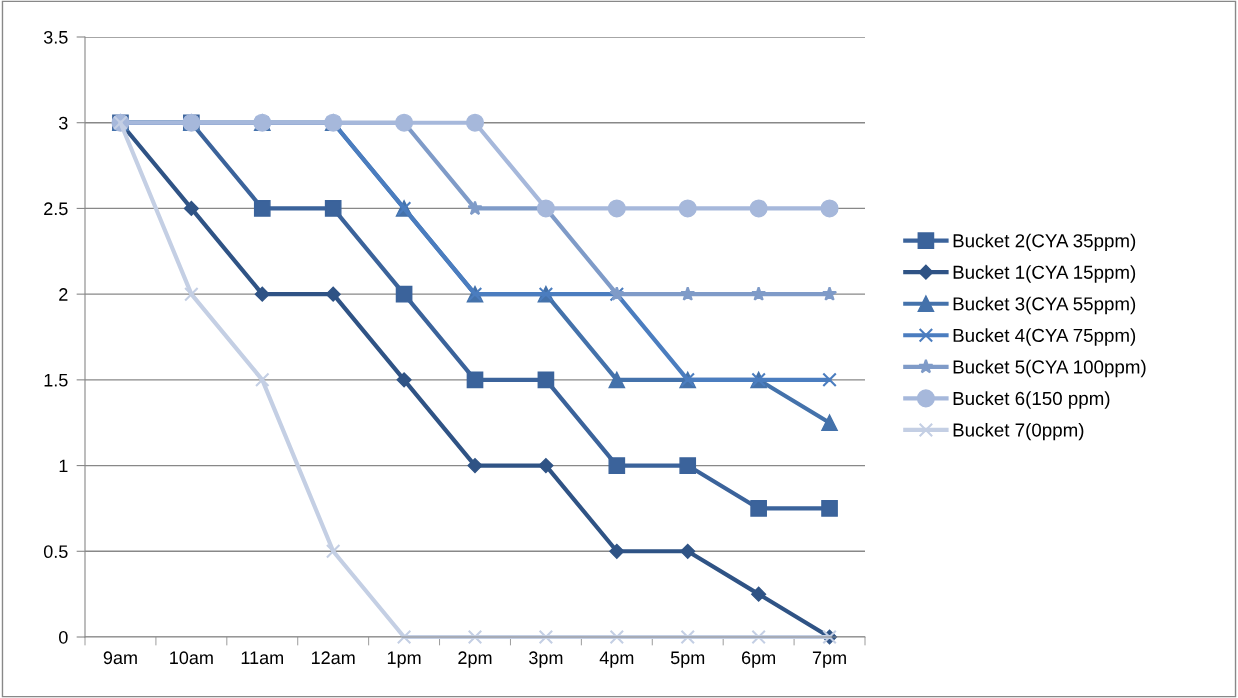  What do you see at coordinates (120, 658) in the screenshot?
I see `x-tick-label: 9am` at bounding box center [120, 658].